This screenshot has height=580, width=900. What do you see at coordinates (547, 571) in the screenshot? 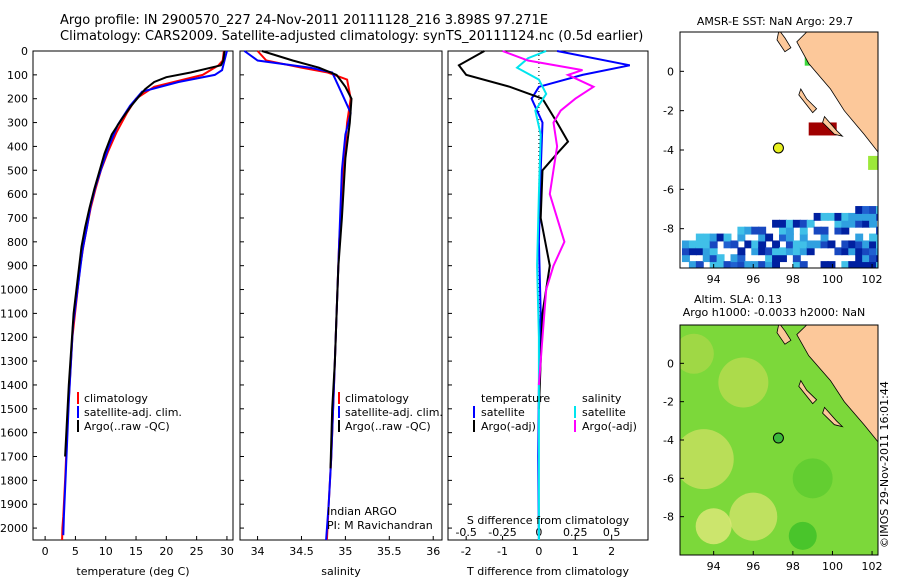
I see `t-difference-xlabel: T difference from climatology` at bounding box center [547, 571].